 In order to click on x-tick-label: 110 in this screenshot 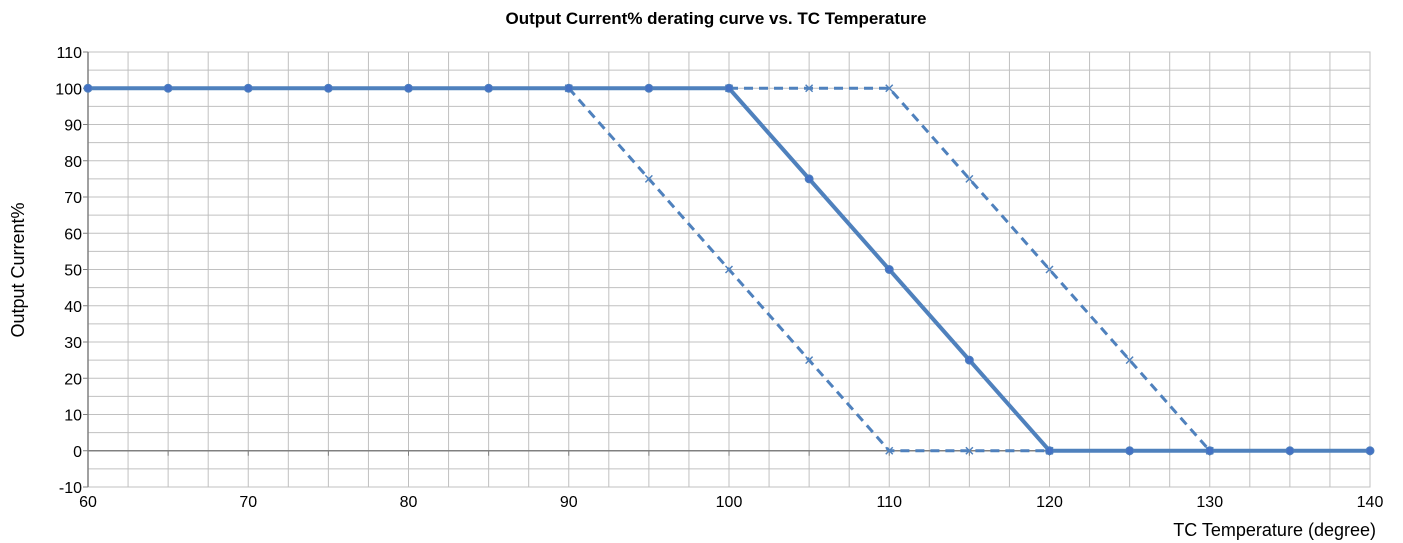, I will do `click(889, 502)`.